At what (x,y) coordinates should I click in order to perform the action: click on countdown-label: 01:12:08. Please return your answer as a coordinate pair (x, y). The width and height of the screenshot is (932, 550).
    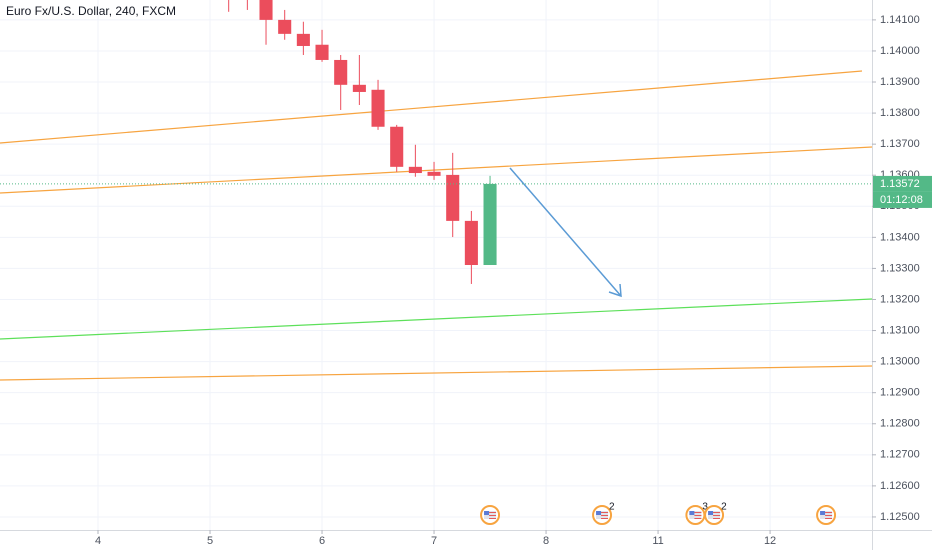
    Looking at the image, I should click on (901, 200).